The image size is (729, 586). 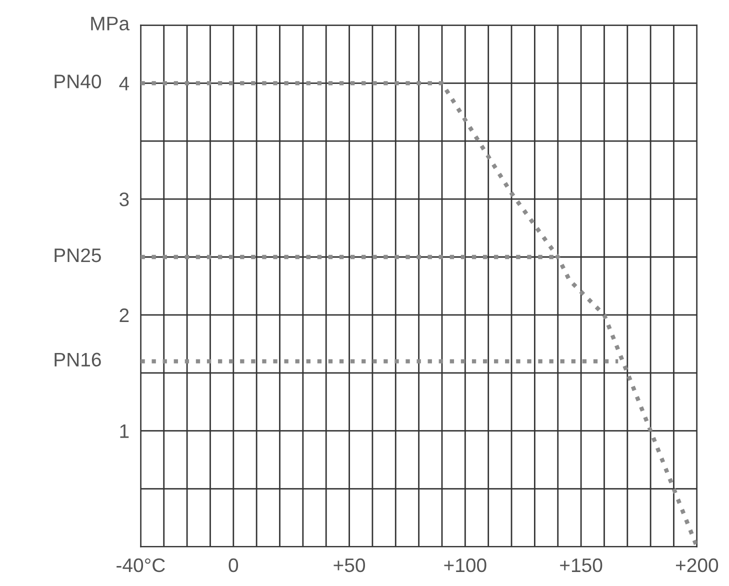 What do you see at coordinates (110, 23) in the screenshot?
I see `y-axis-title: MPa` at bounding box center [110, 23].